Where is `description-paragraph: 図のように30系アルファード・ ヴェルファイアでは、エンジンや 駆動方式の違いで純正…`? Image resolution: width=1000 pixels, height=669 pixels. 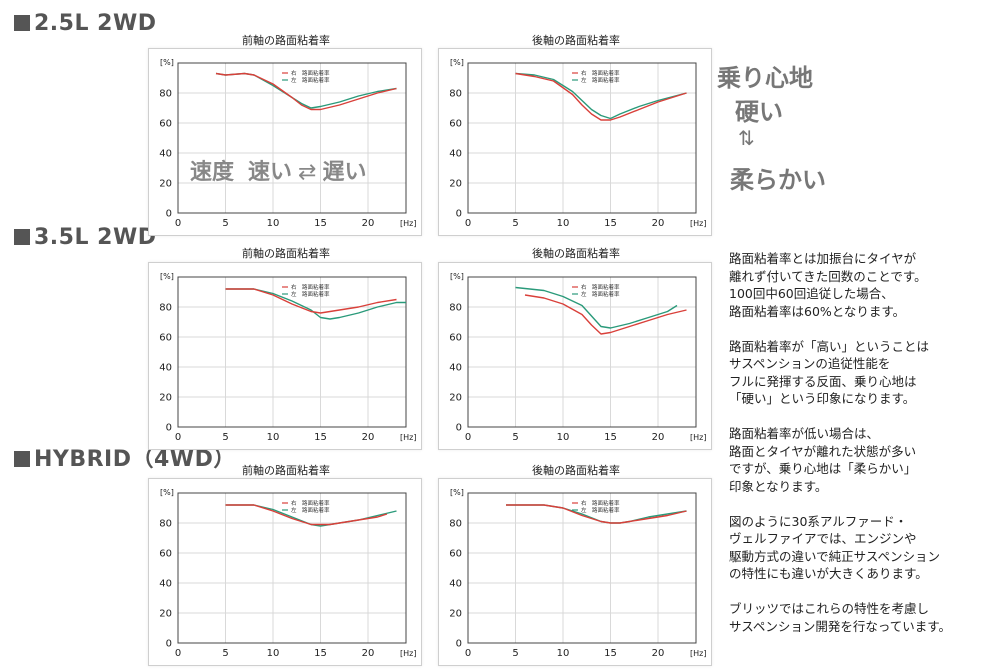 description-paragraph: 図のように30系アルファード・ ヴェルファイアでは、エンジンや 駆動方式の違いで純正… is located at coordinates (861, 548).